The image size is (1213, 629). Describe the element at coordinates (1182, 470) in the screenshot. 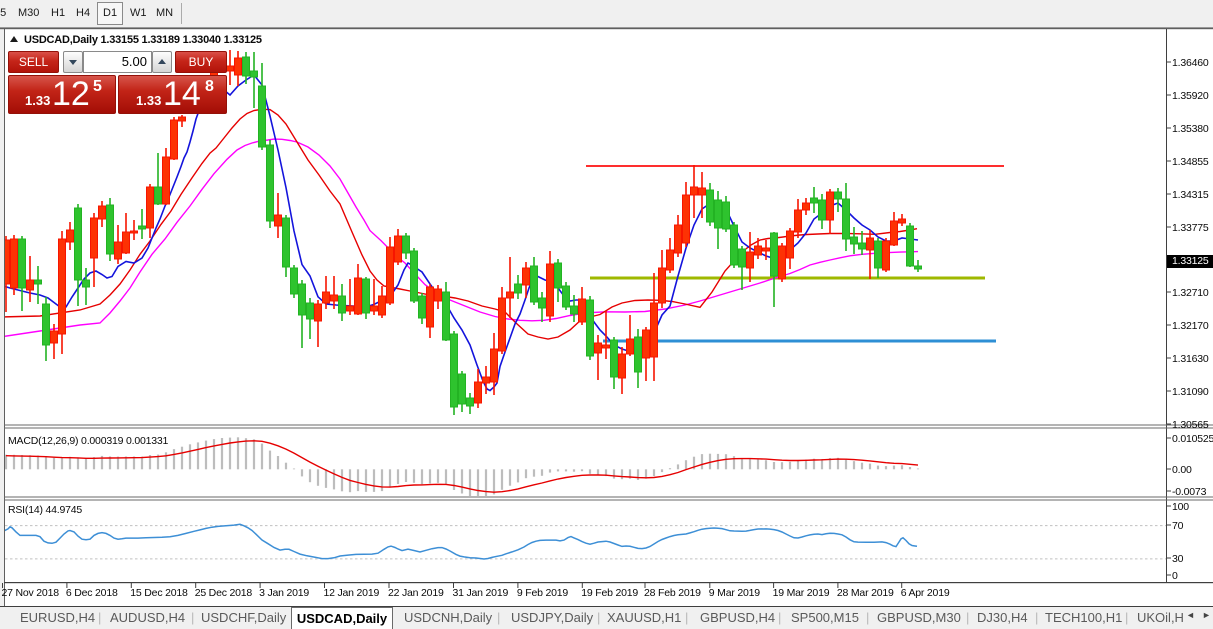

I see `svg-text: 0.00` at that location.